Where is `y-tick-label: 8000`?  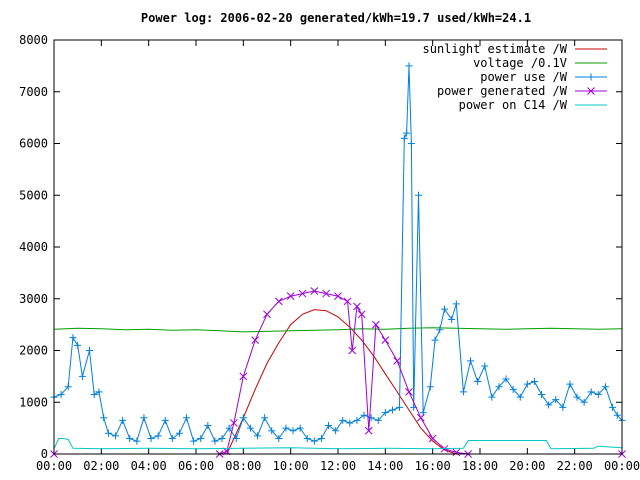
y-tick-label: 8000 is located at coordinates (33, 40).